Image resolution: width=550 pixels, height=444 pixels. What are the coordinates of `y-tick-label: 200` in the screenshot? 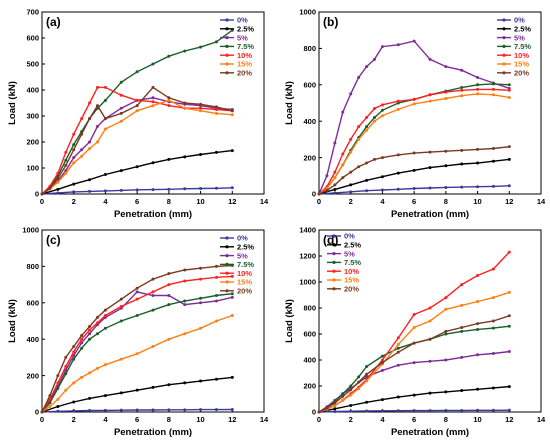 It's located at (32, 142).